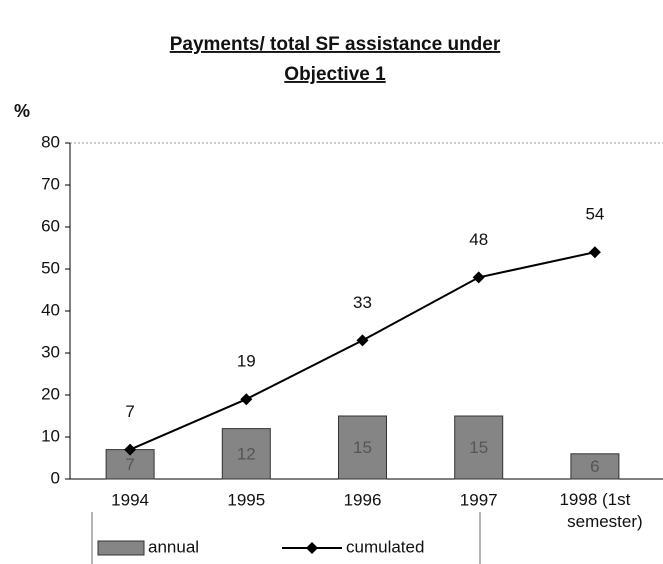 Image resolution: width=663 pixels, height=564 pixels. I want to click on data-label: 7, so click(129, 411).